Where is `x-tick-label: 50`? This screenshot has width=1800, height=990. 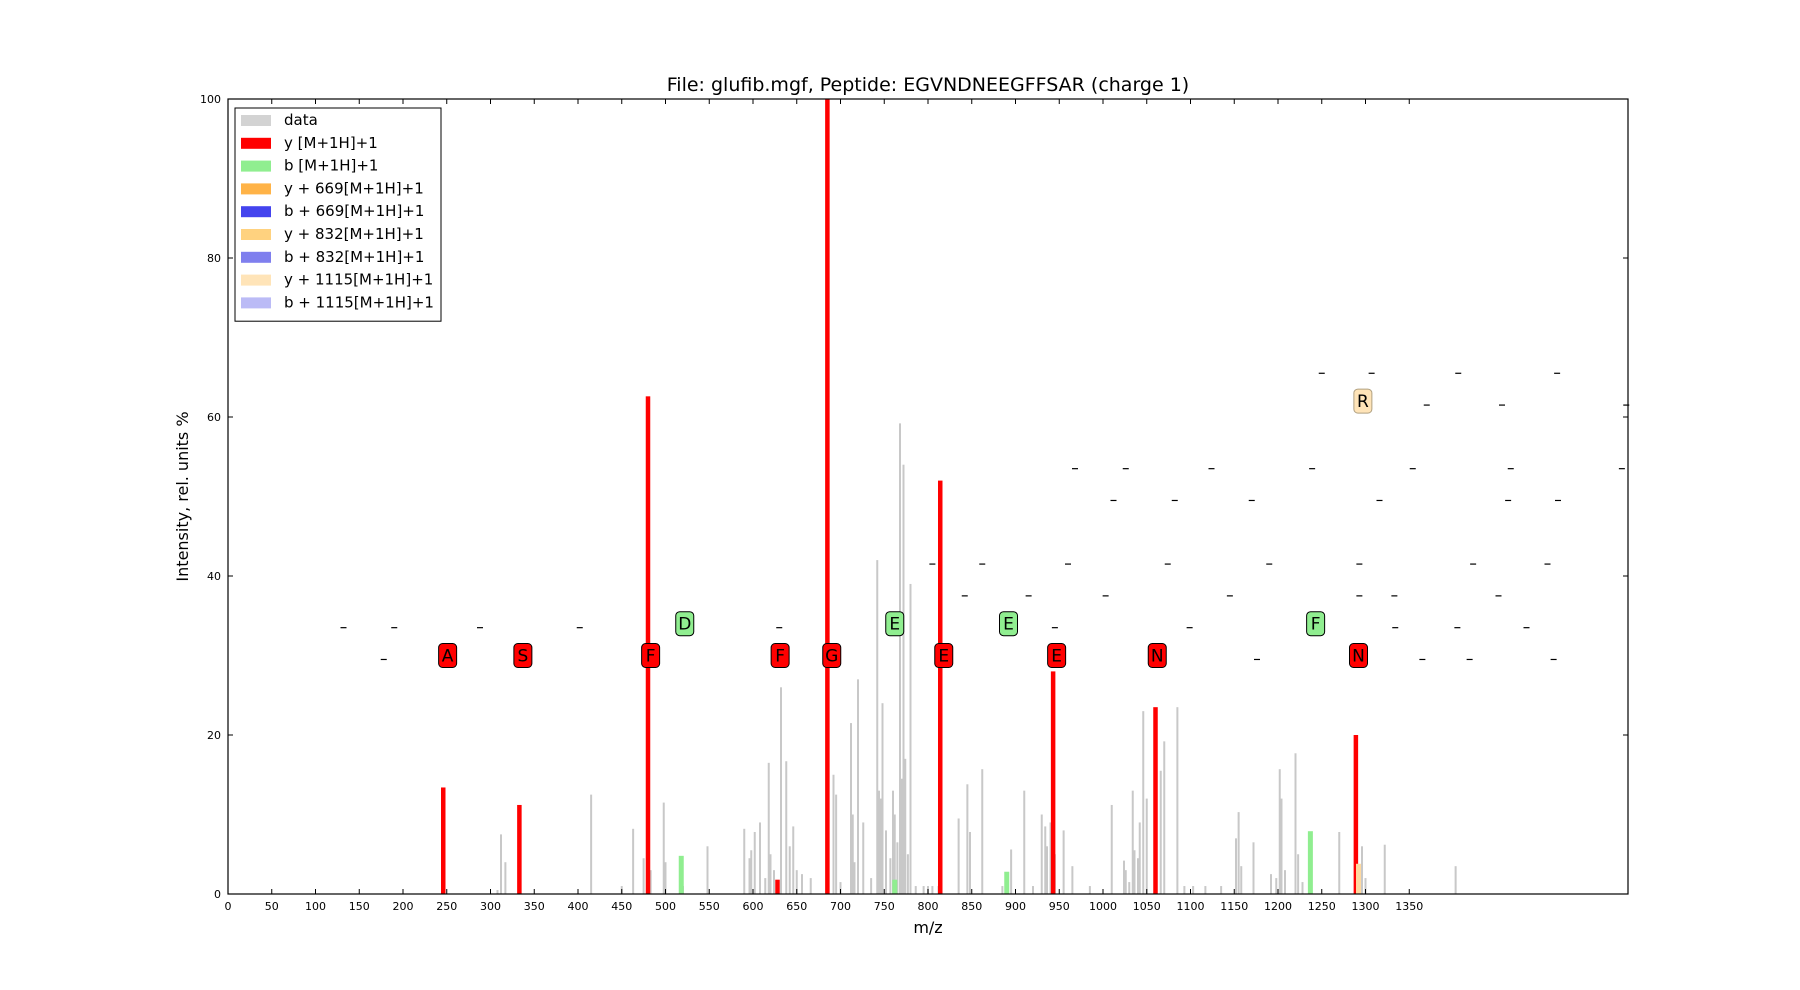 x-tick-label: 50 is located at coordinates (272, 906).